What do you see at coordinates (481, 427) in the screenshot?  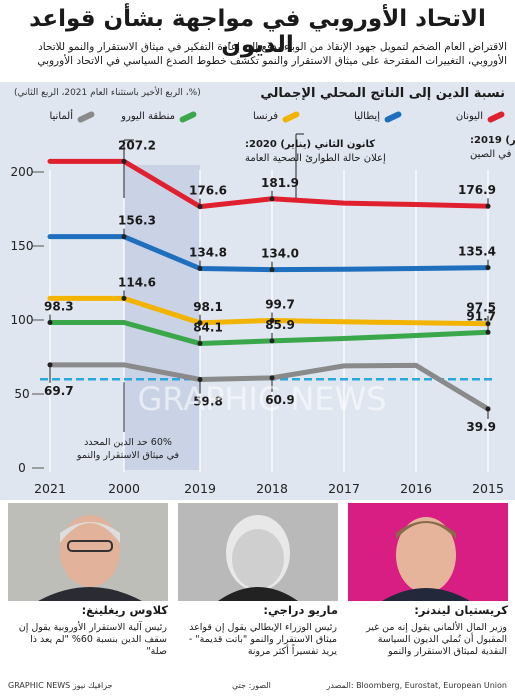 I see `data-label: 39.9` at bounding box center [481, 427].